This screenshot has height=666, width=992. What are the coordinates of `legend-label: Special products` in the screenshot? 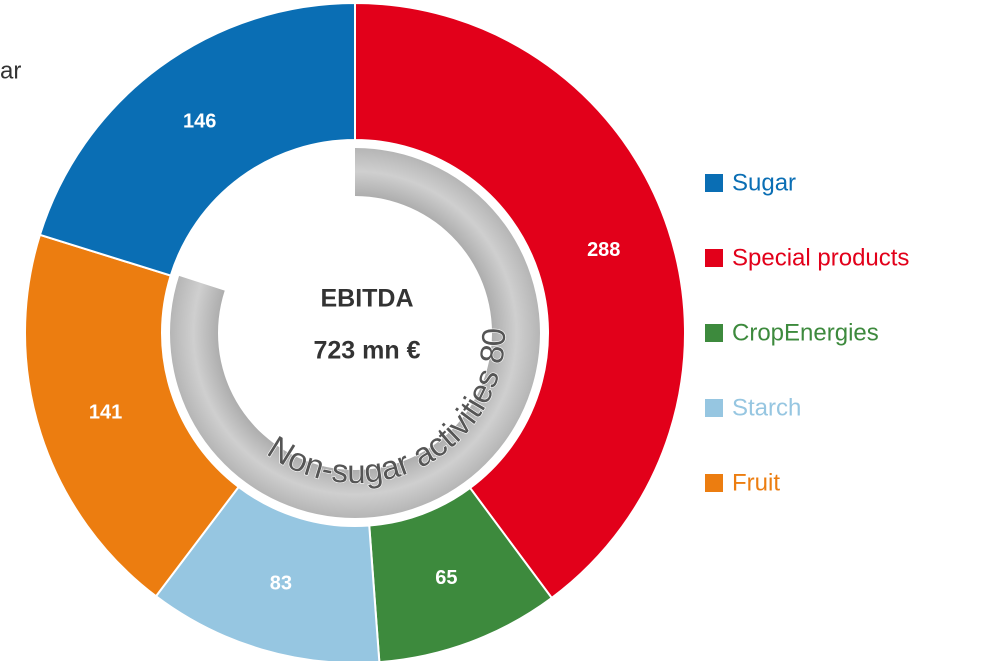 It's located at (820, 257).